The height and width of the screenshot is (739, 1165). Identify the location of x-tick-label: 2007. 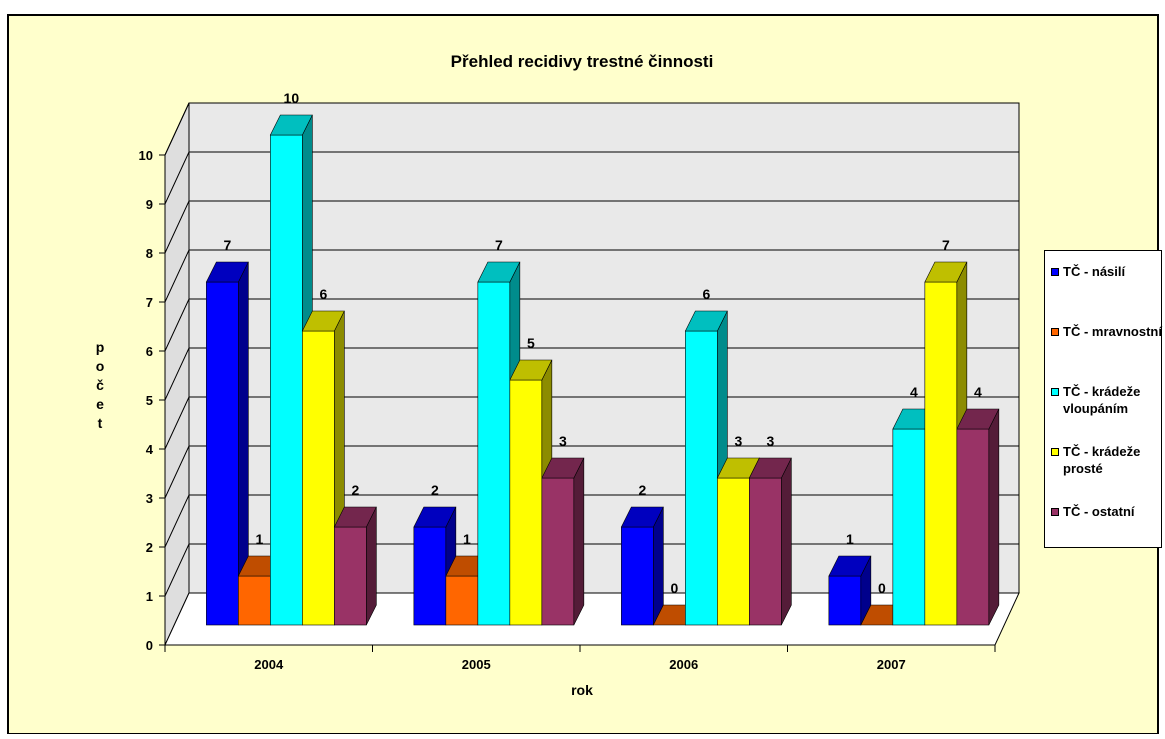
(891, 664).